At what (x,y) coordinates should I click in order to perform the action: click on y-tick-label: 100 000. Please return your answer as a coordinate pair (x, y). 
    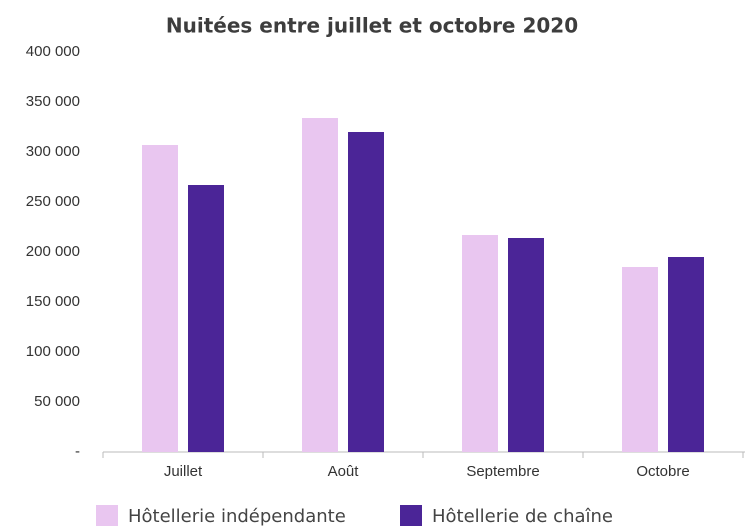
    Looking at the image, I should click on (53, 351).